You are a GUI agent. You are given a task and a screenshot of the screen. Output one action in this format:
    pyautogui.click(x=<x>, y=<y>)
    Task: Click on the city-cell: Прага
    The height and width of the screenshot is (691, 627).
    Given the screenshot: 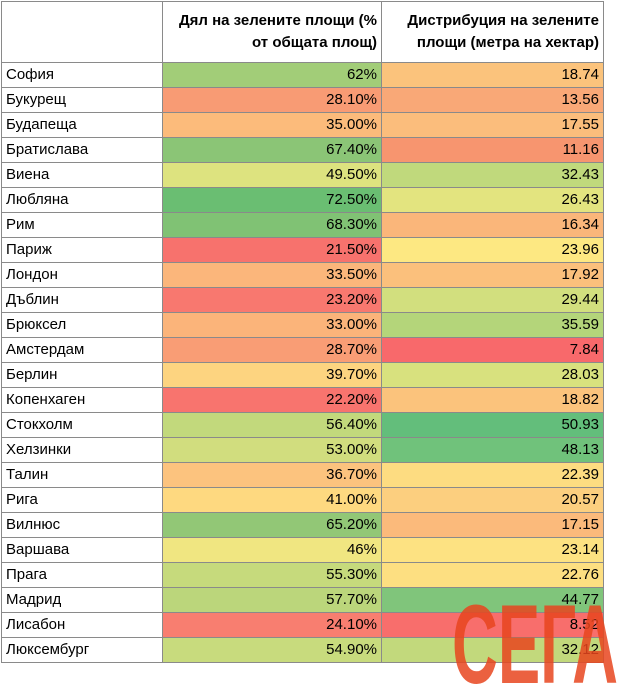 What is the action you would take?
    pyautogui.click(x=82, y=575)
    